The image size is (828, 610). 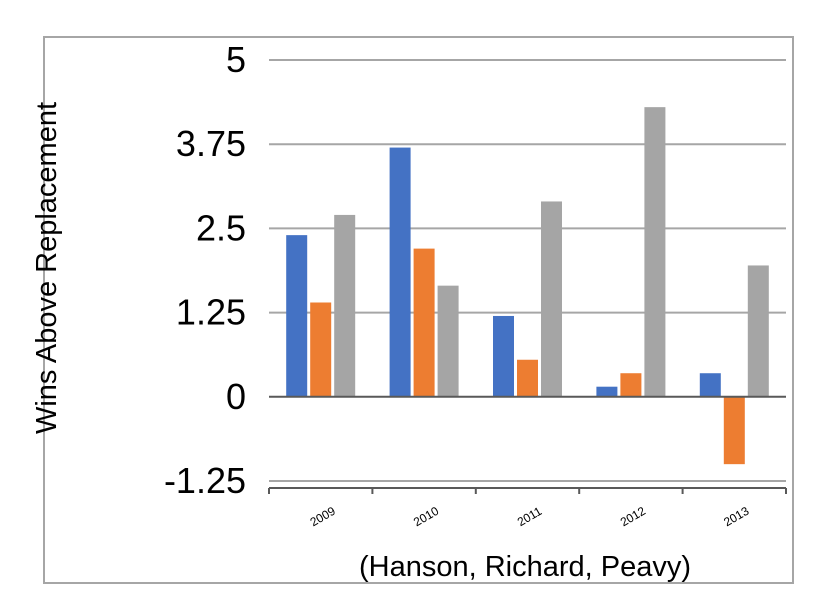 What do you see at coordinates (211, 143) in the screenshot?
I see `y-tick-label: 3.75` at bounding box center [211, 143].